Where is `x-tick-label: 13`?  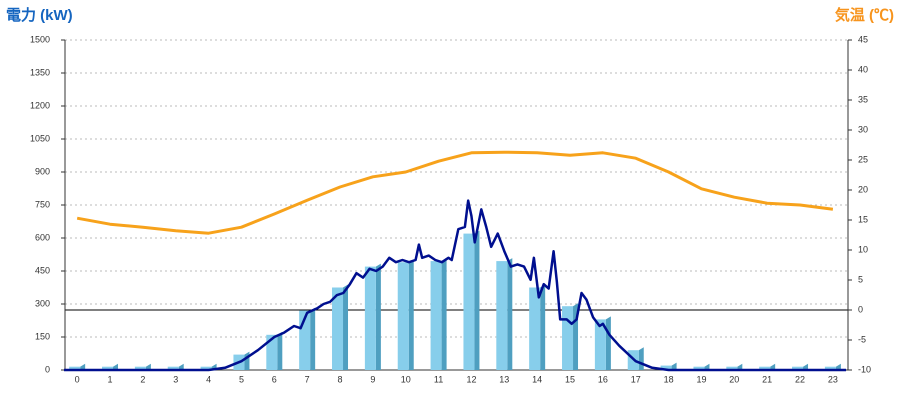 x-tick-label: 13 is located at coordinates (504, 379).